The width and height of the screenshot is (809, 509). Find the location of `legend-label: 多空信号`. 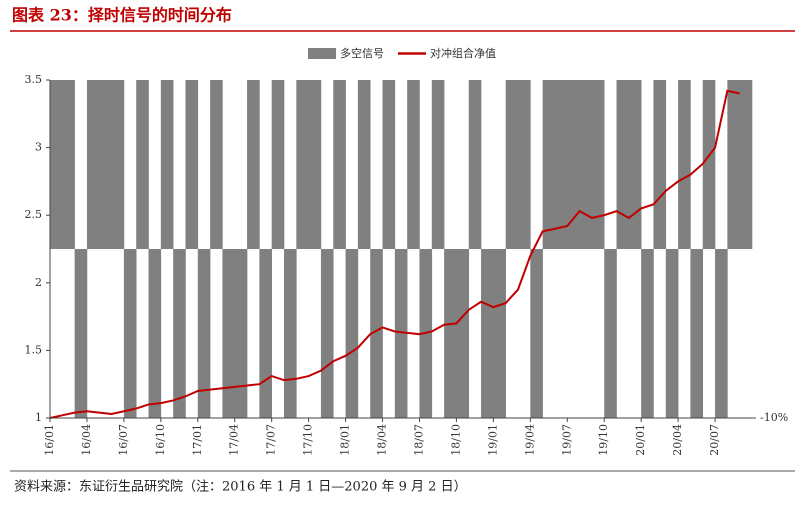

legend-label: 多空信号 is located at coordinates (362, 53).